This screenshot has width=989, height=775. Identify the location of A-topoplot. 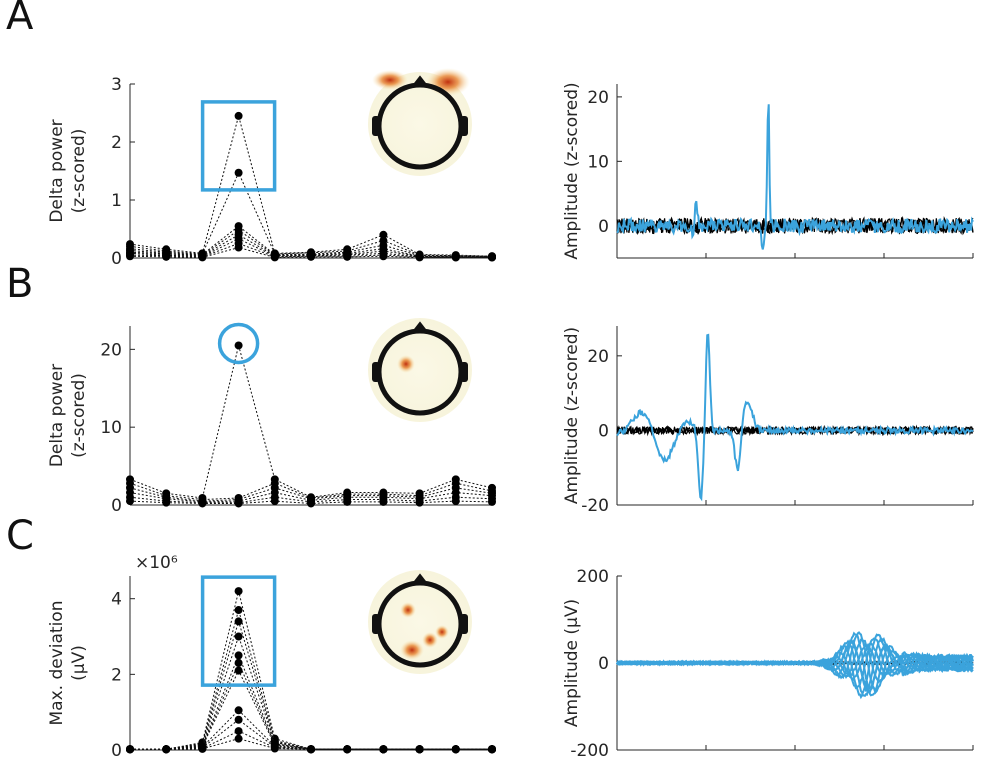
(420, 122).